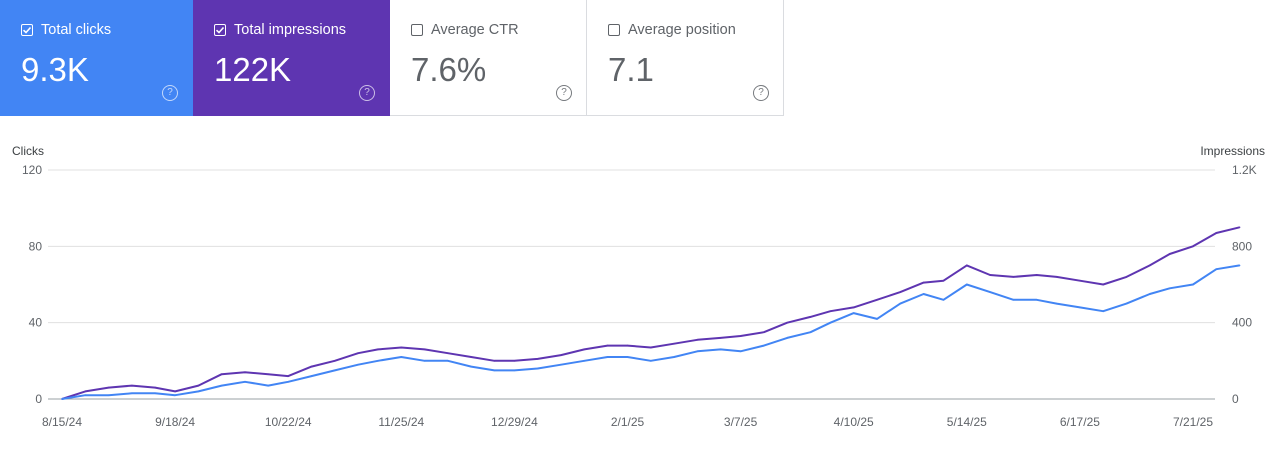  Describe the element at coordinates (36, 246) in the screenshot. I see `left-tick-label: 80` at that location.